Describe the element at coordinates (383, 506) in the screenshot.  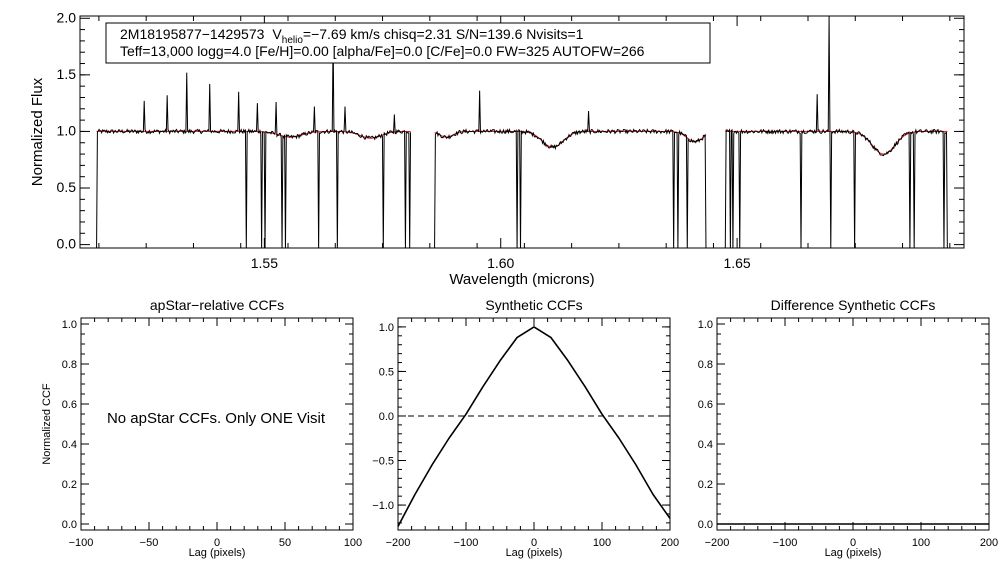
I see `y-tick-label: −1.0` at that location.